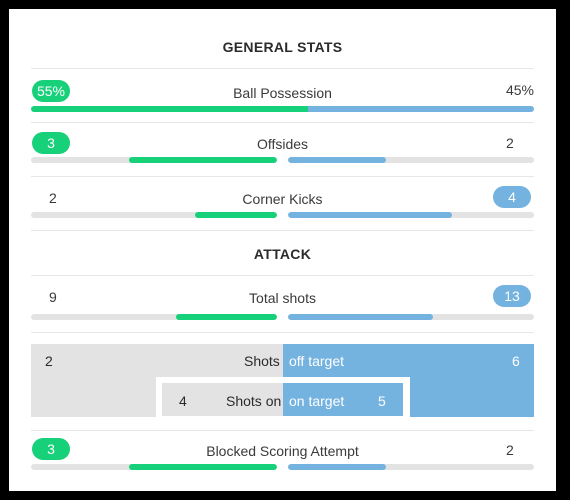 Image resolution: width=570 pixels, height=500 pixels. What do you see at coordinates (51, 449) in the screenshot?
I see `blocked-home-badge: 3` at bounding box center [51, 449].